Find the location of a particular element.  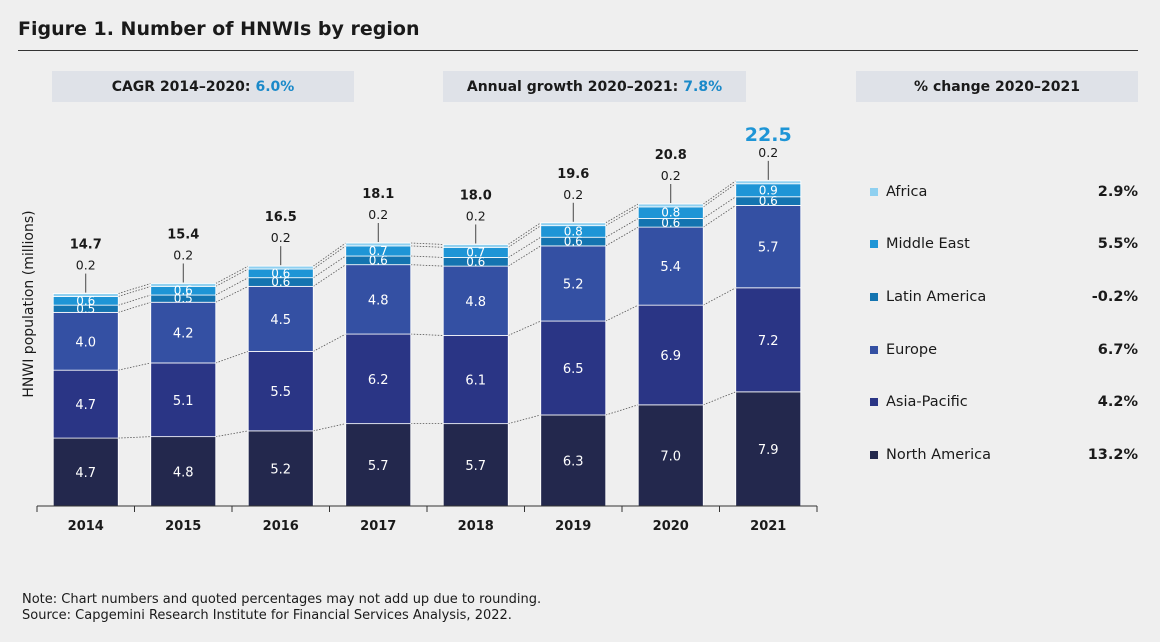

total-label: 18.0 is located at coordinates (476, 195).